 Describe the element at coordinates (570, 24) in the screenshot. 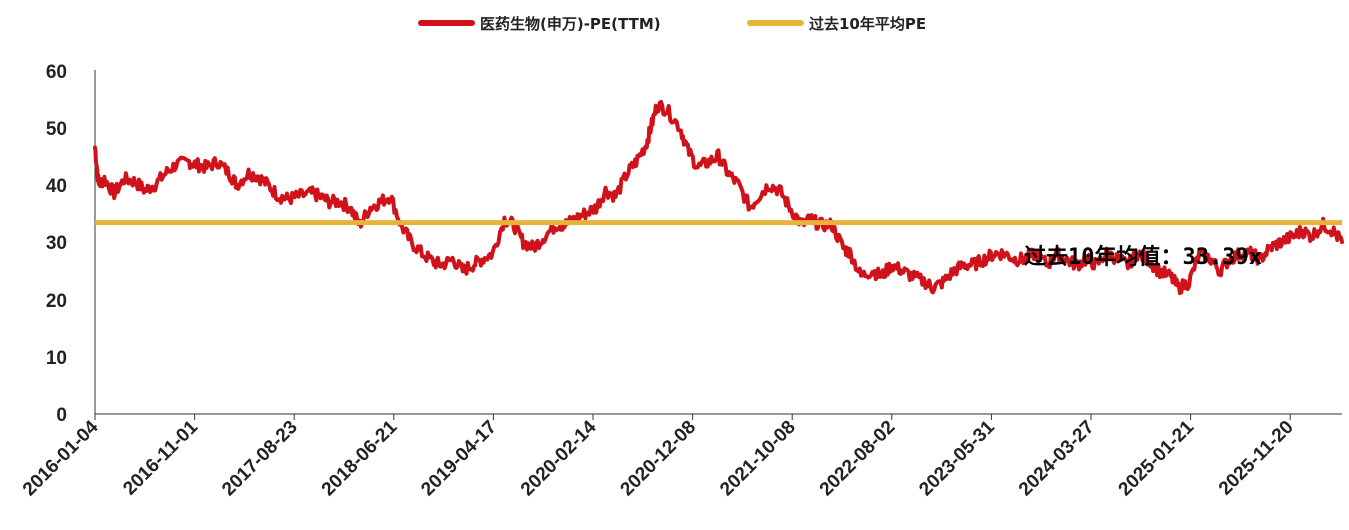

I see `legend-label-pe: 医药生物(申万)-PE(TTM)` at that location.